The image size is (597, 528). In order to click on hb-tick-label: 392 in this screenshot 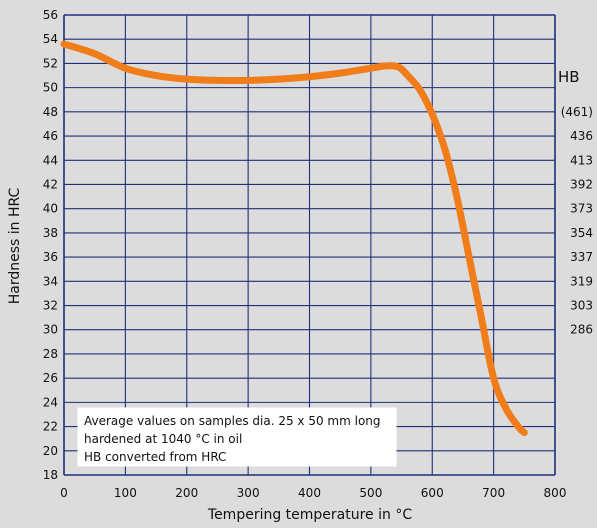, I will do `click(581, 184)`.